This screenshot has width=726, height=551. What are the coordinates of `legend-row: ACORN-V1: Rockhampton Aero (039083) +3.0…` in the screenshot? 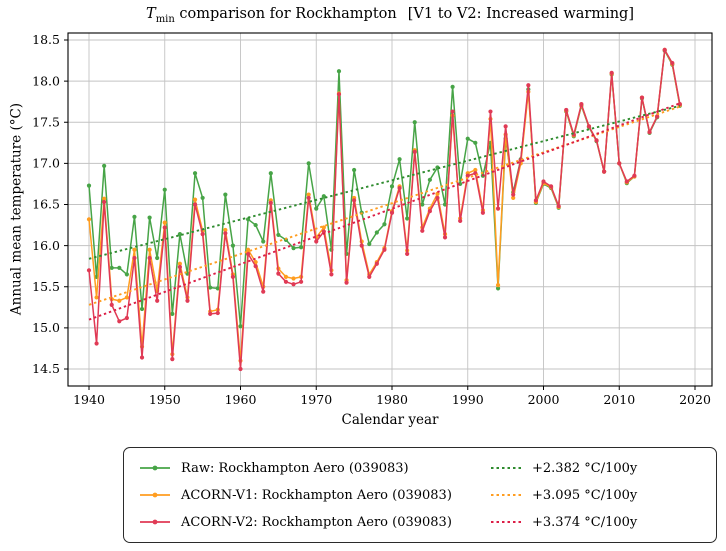 It's located at (420, 495).